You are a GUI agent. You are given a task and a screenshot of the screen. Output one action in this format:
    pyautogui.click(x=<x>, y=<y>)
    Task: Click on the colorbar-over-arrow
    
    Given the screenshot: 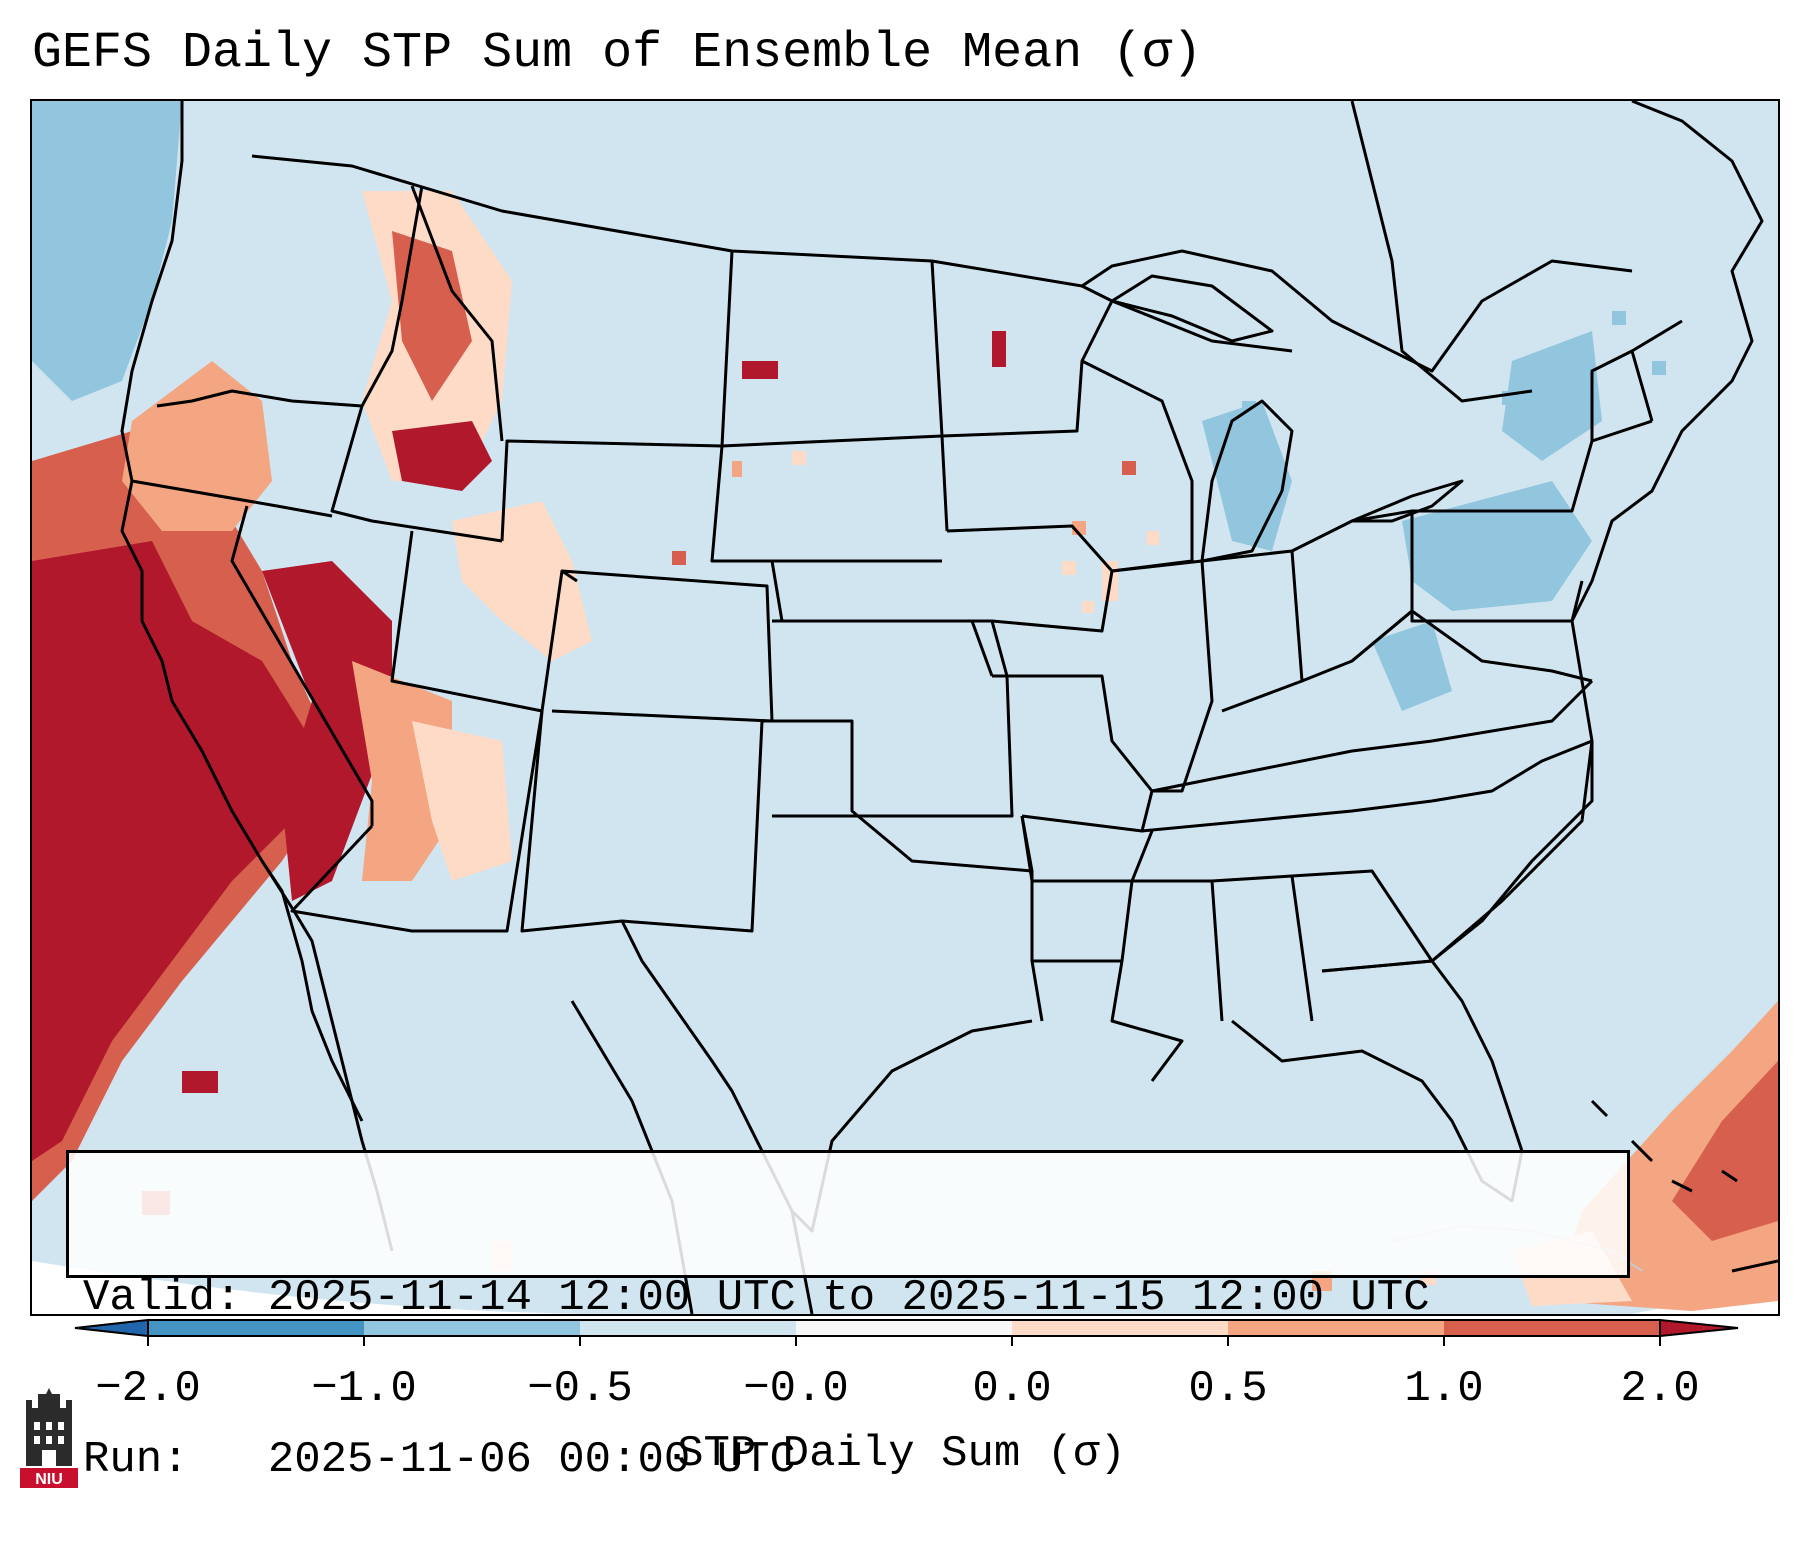 What is the action you would take?
    pyautogui.click(x=1699, y=1328)
    